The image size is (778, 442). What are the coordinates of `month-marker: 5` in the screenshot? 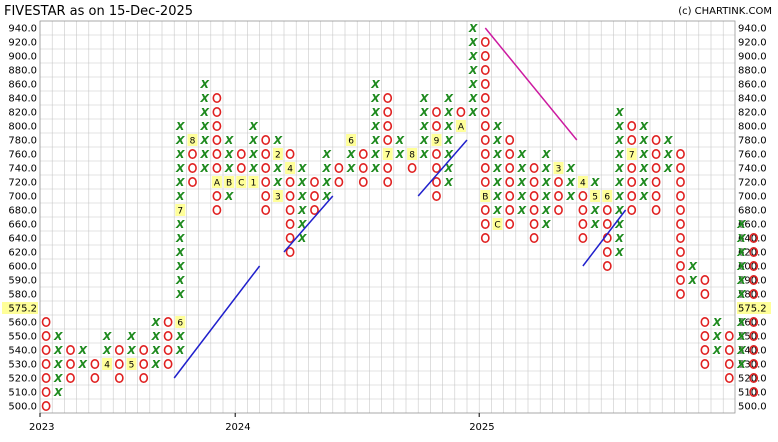 It's located at (595, 198).